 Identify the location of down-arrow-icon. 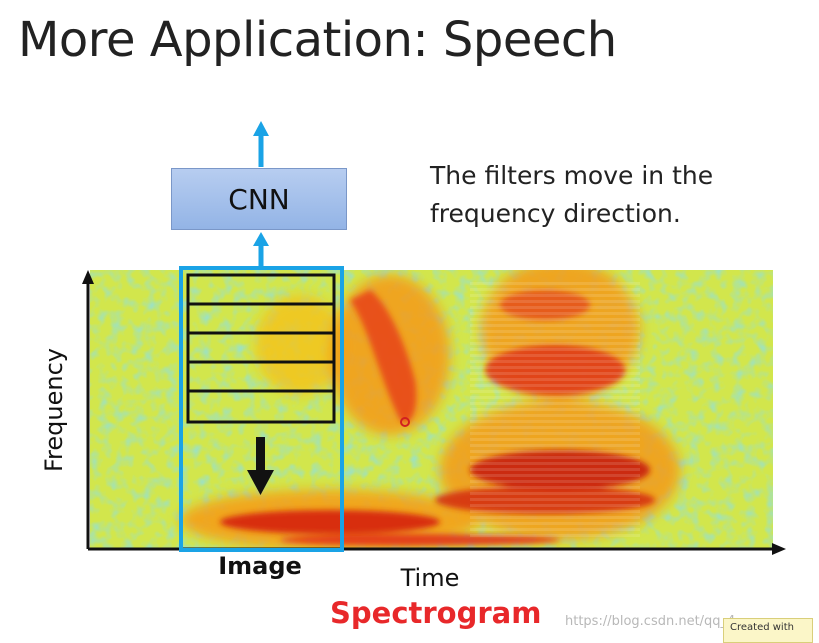
(260, 466).